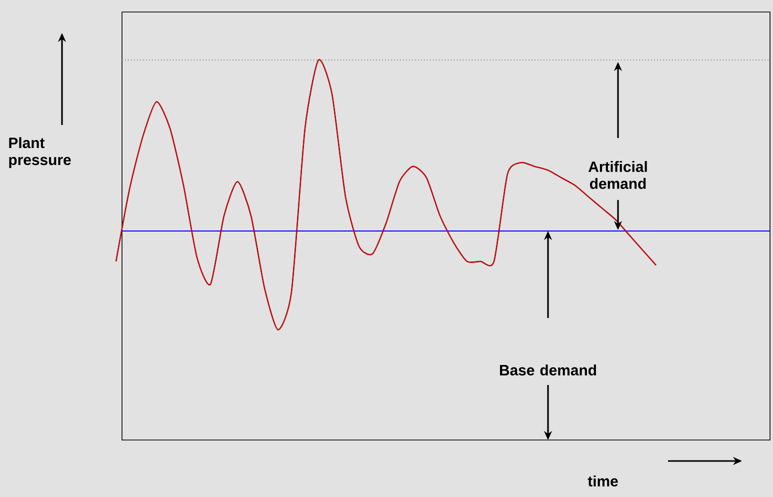 The image size is (773, 497). Describe the element at coordinates (40, 152) in the screenshot. I see `y-axis-title: Plant pressure` at that location.